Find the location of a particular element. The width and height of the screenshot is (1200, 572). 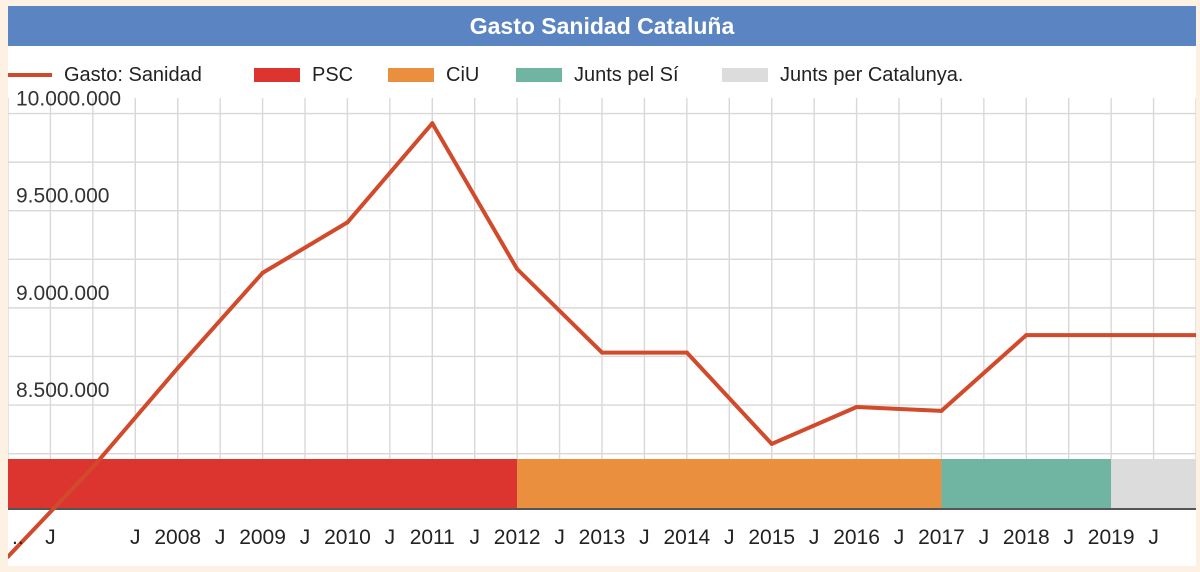

legend-swatch-psc-icon is located at coordinates (277, 75).